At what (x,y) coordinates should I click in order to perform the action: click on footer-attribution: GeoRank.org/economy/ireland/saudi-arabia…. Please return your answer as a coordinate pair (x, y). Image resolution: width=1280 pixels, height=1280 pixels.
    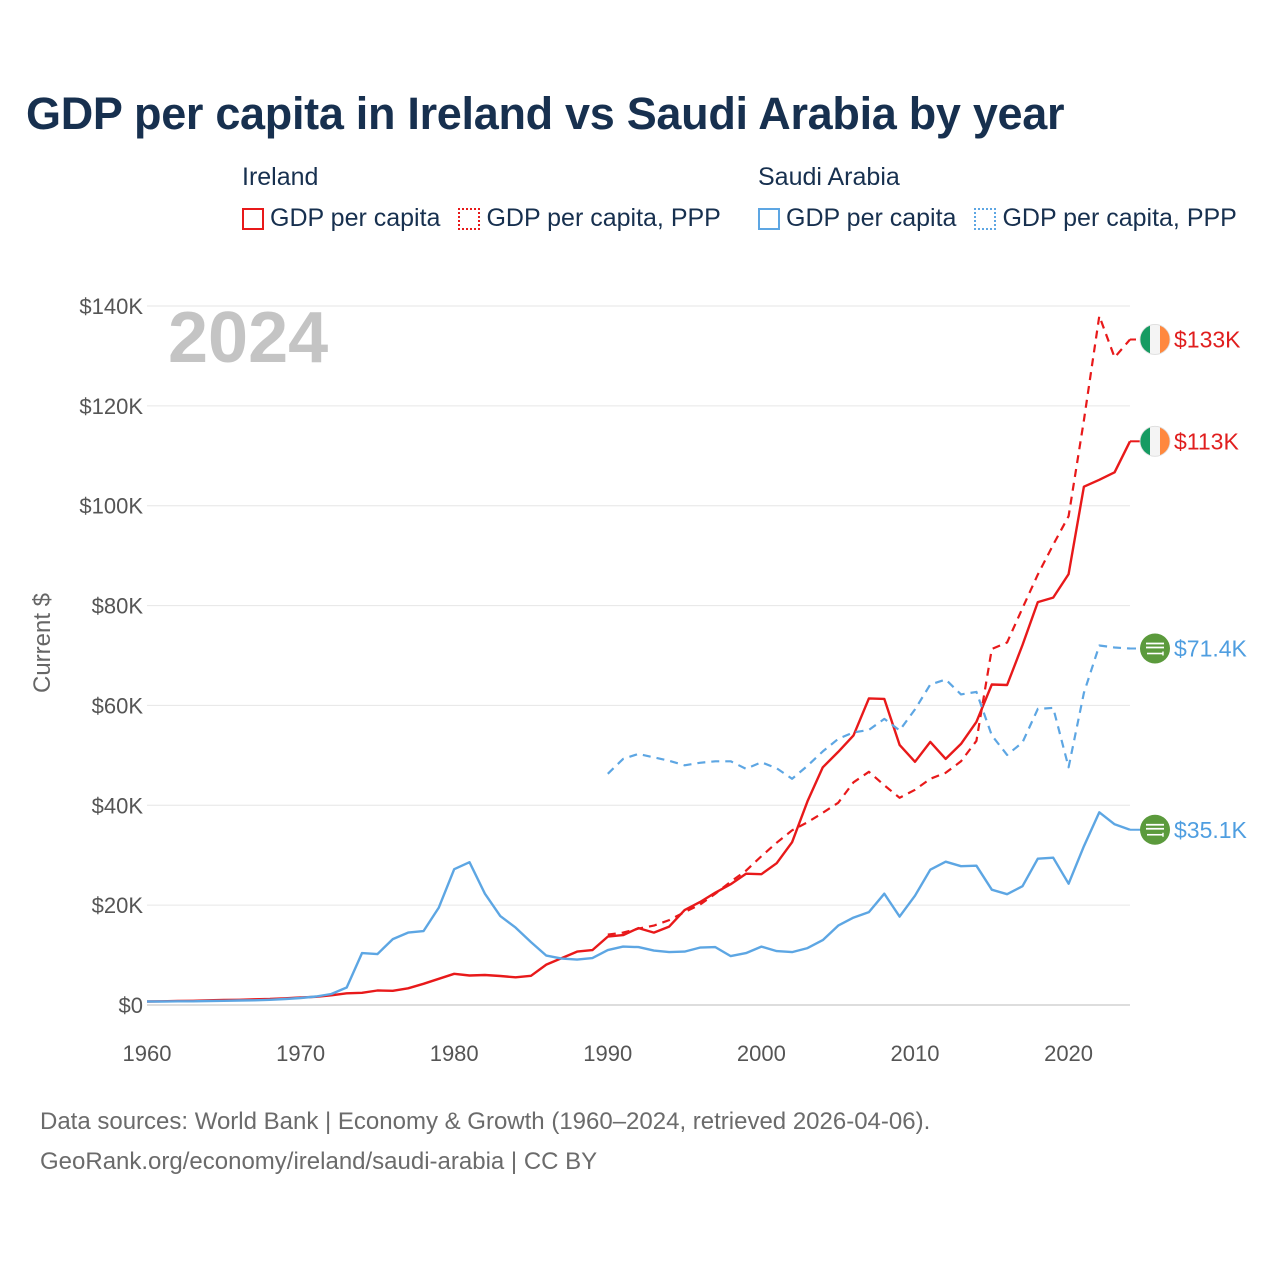
    Looking at the image, I should click on (319, 1161).